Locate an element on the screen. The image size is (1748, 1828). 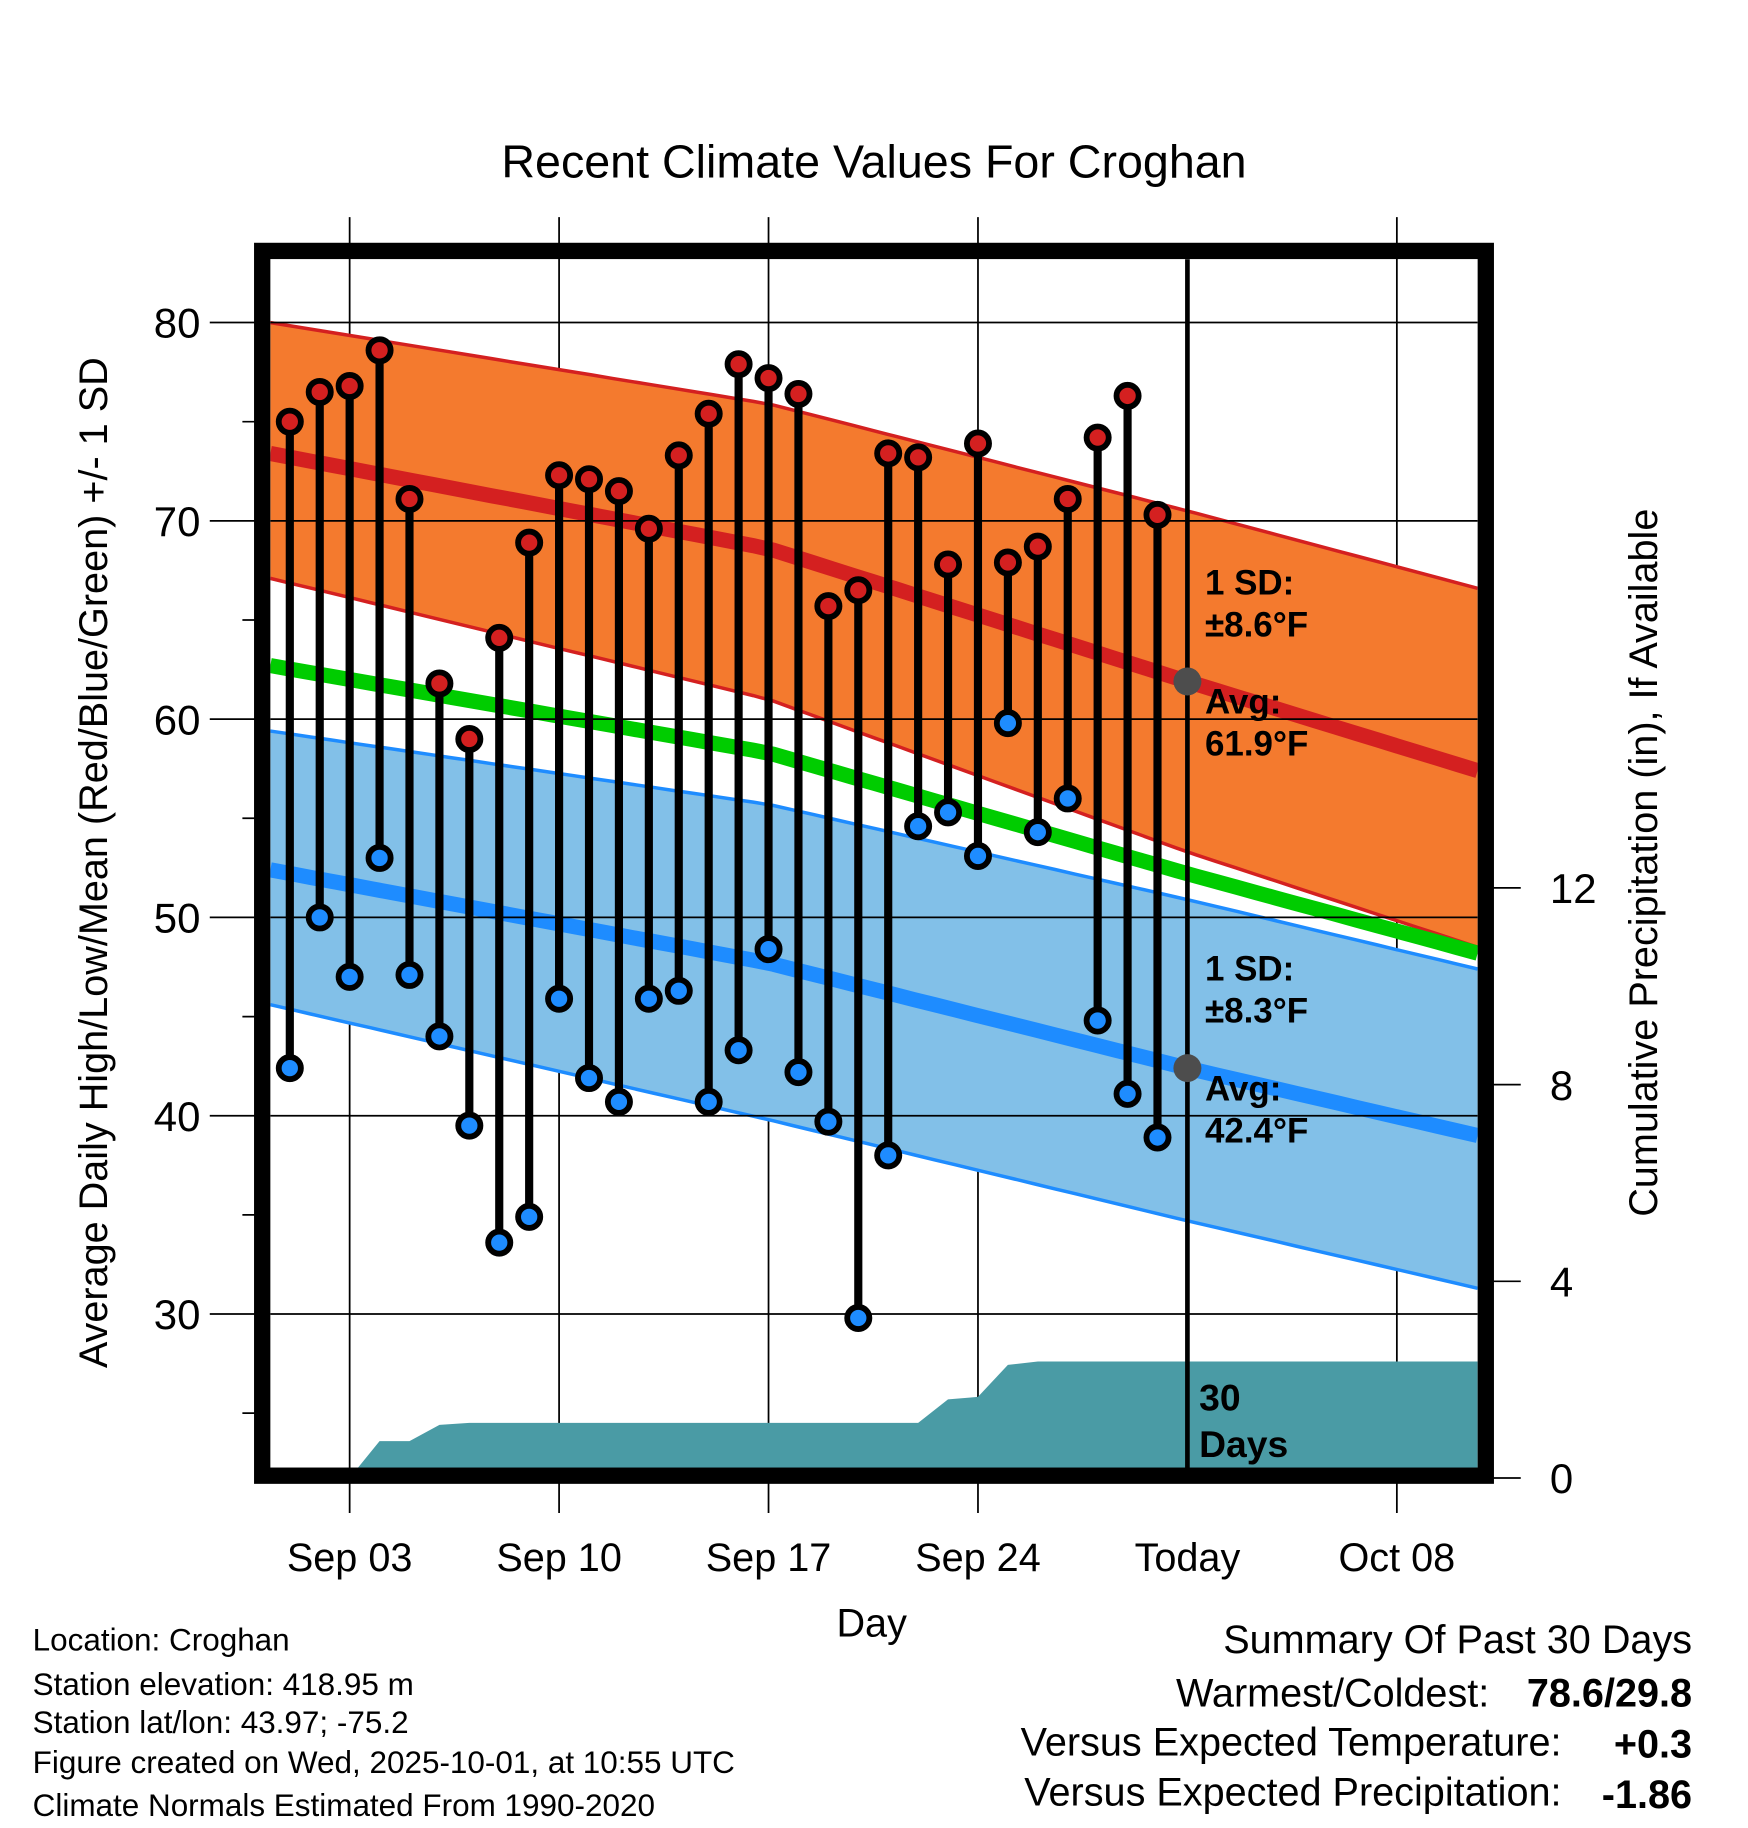
y-tick-label: 50 is located at coordinates (177, 918).